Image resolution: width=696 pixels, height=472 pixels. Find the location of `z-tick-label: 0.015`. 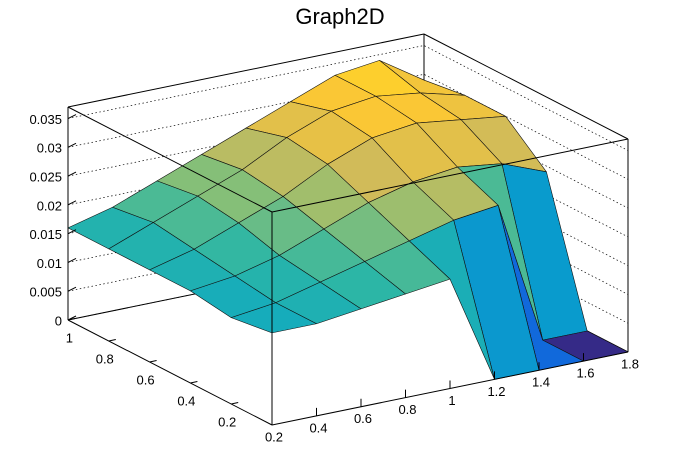

z-tick-label: 0.015 is located at coordinates (45, 234).